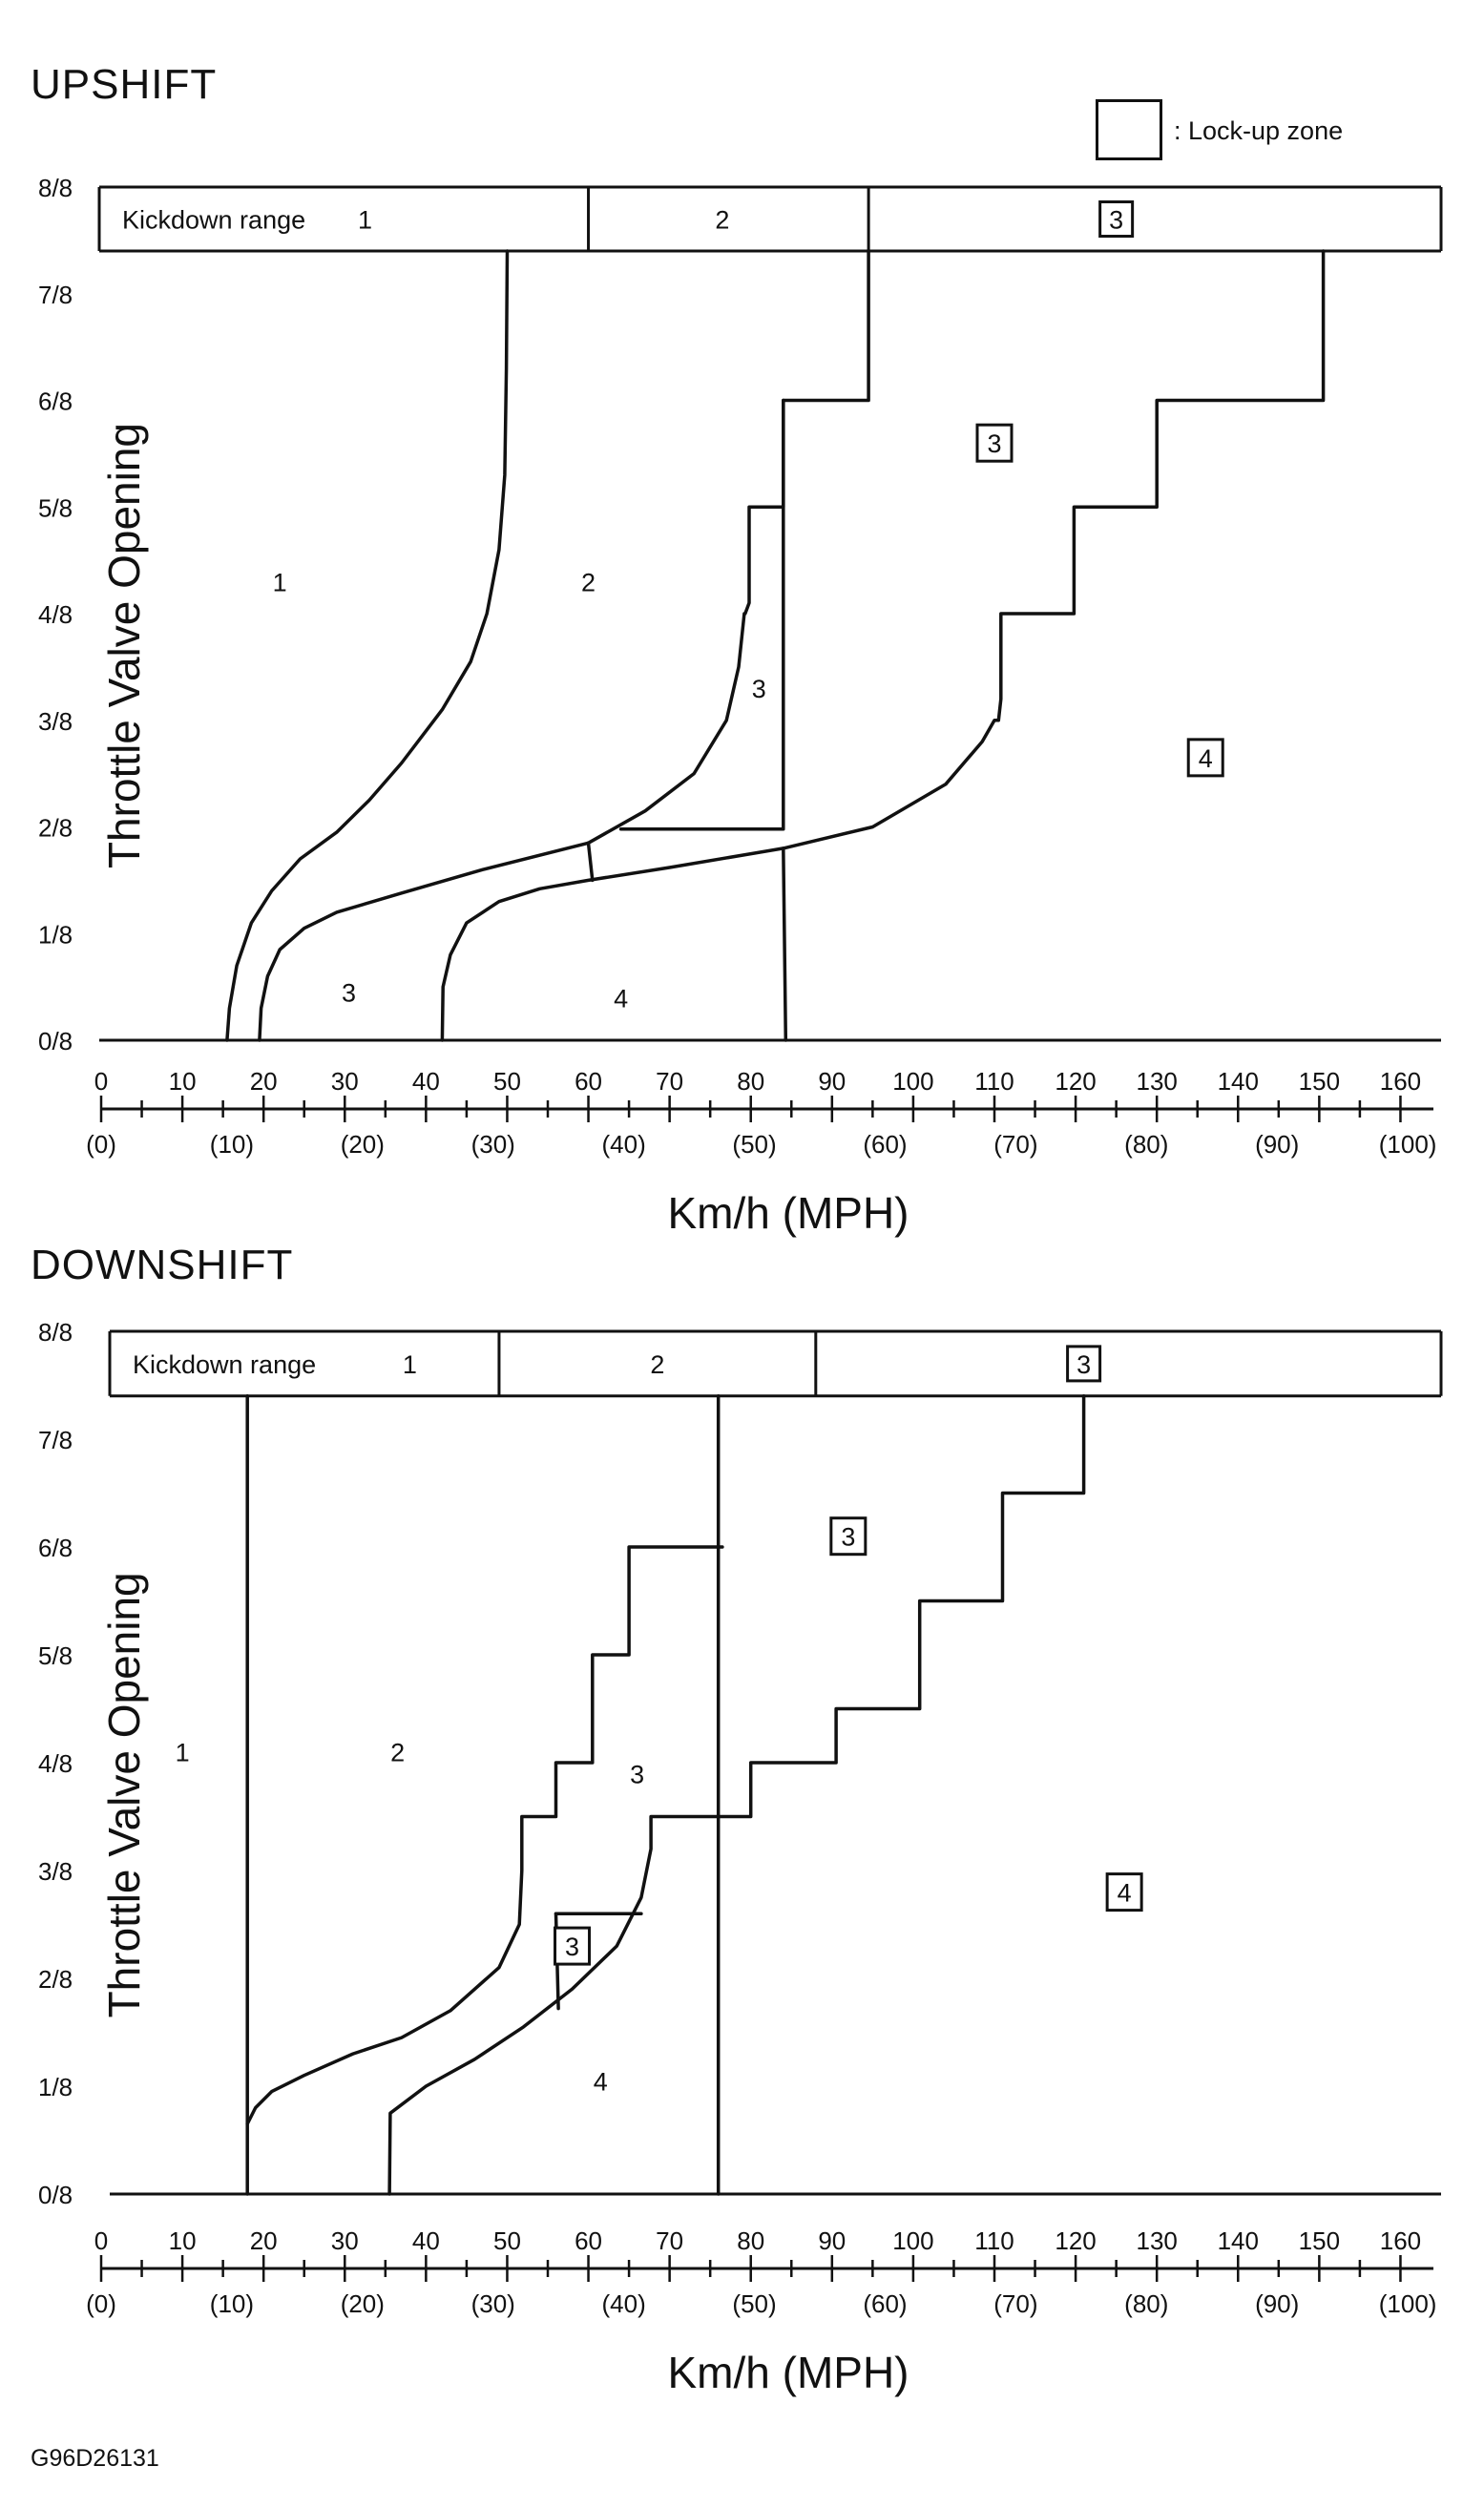 The width and height of the screenshot is (1484, 2508). I want to click on x-tick-label-kmh: 110, so click(994, 2240).